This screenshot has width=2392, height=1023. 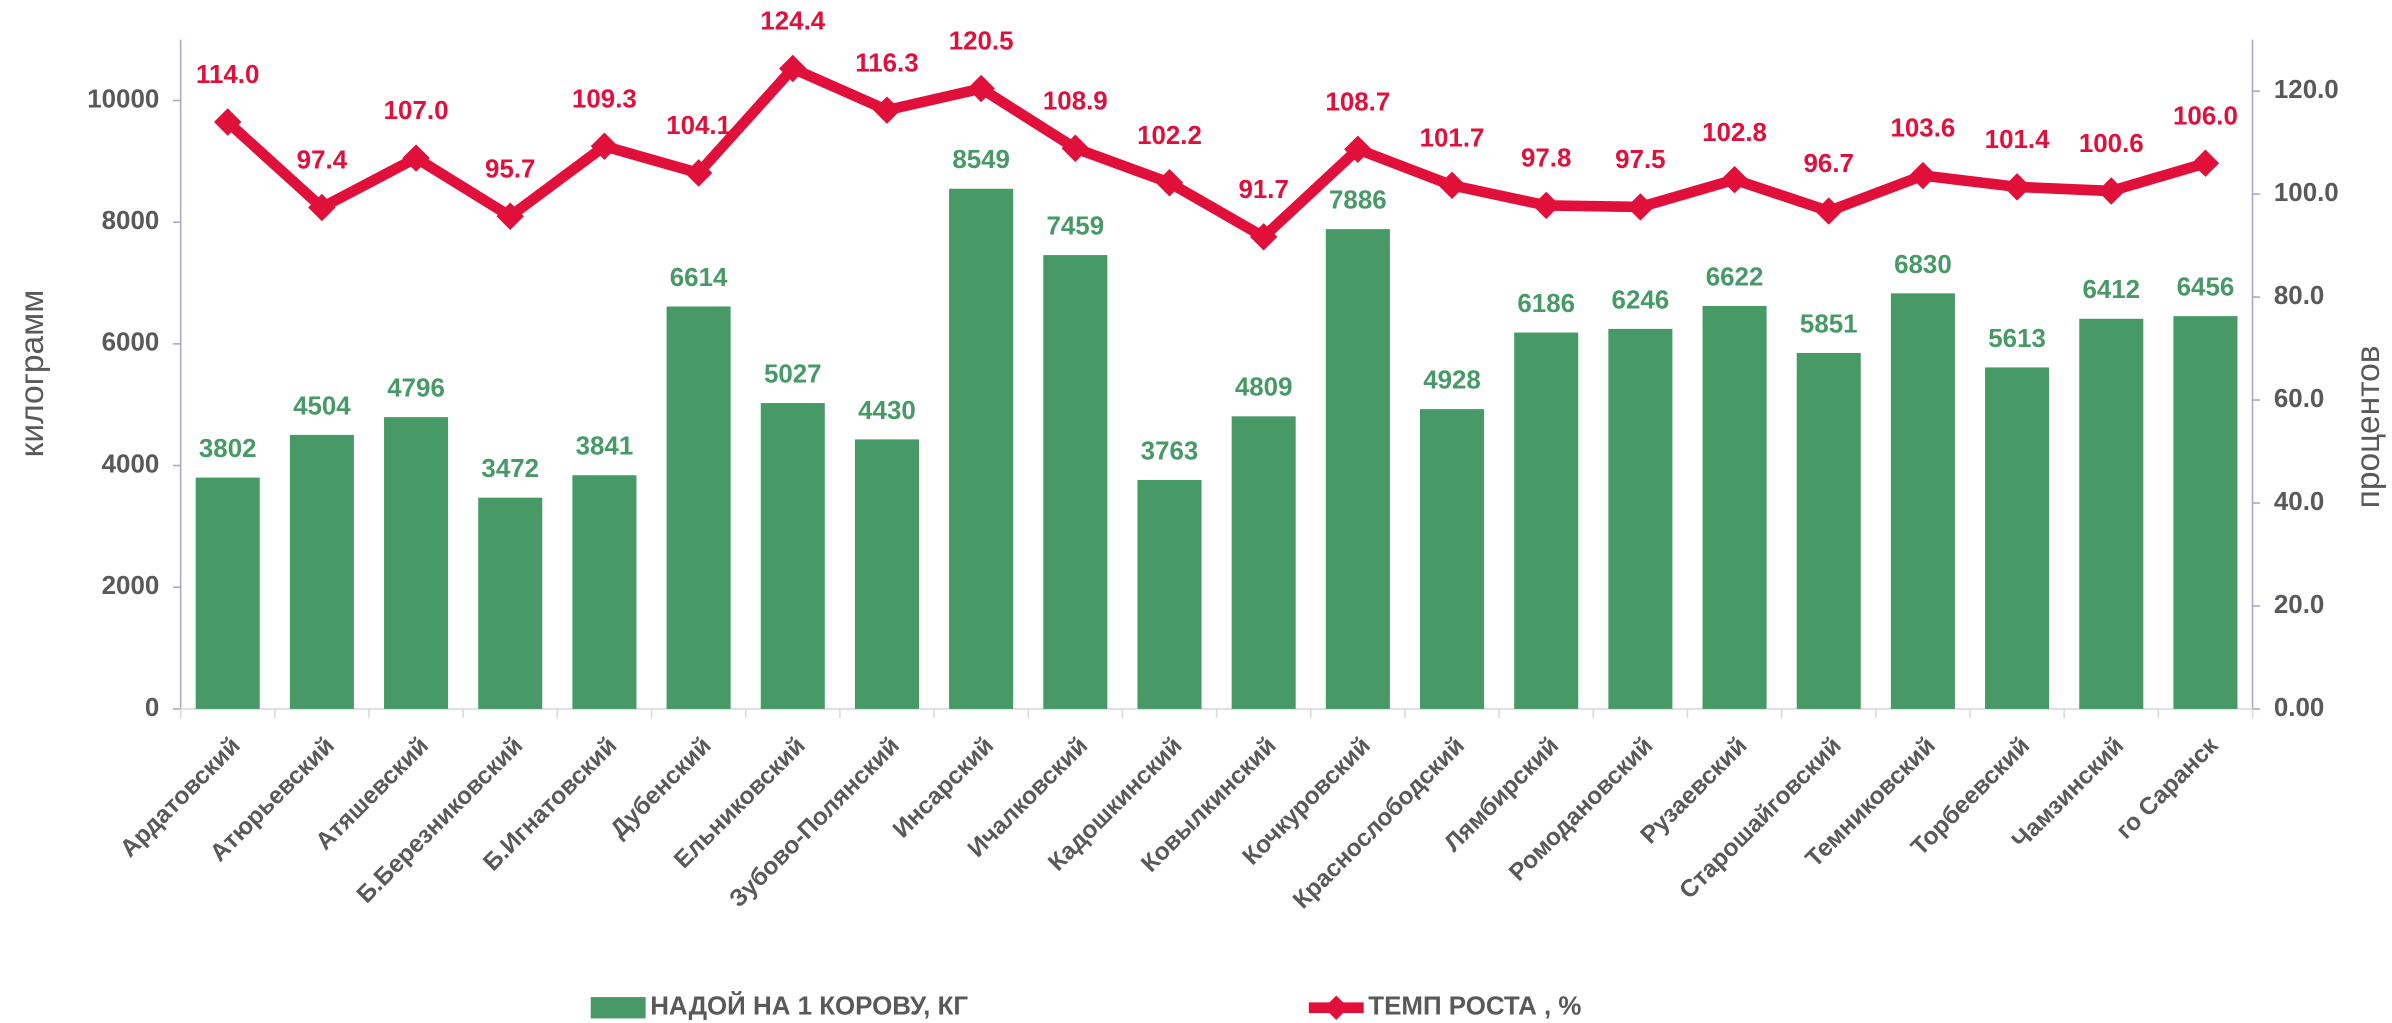 What do you see at coordinates (2299, 502) in the screenshot?
I see `y2-tick-label: 40.0` at bounding box center [2299, 502].